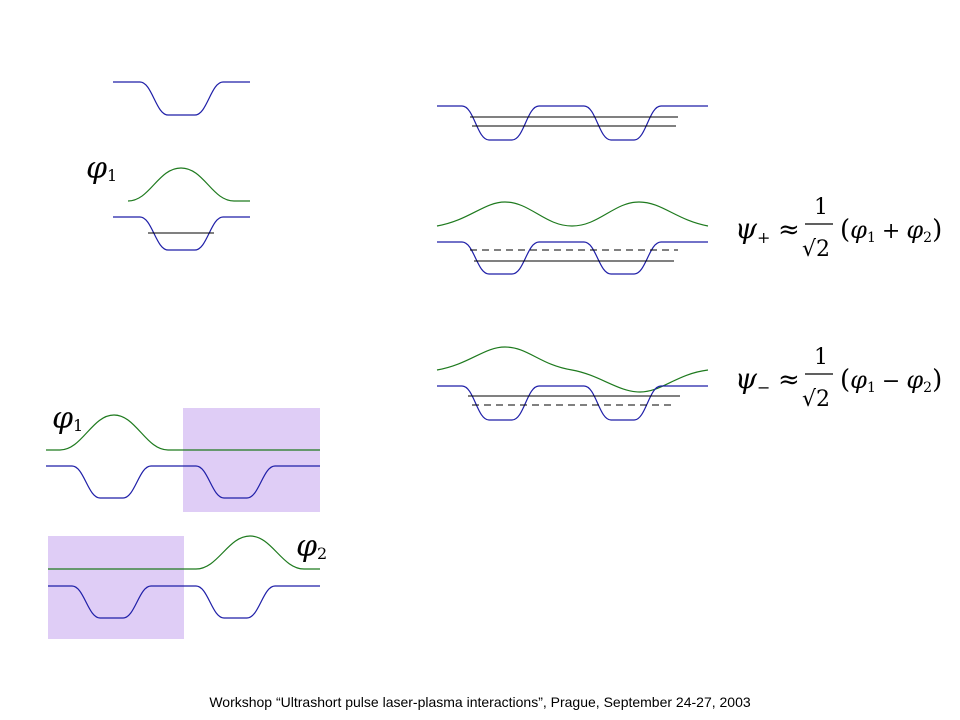 This screenshot has height=720, width=960. Describe the element at coordinates (188, 184) in the screenshot. I see `phi1-wavefunction-single` at that location.